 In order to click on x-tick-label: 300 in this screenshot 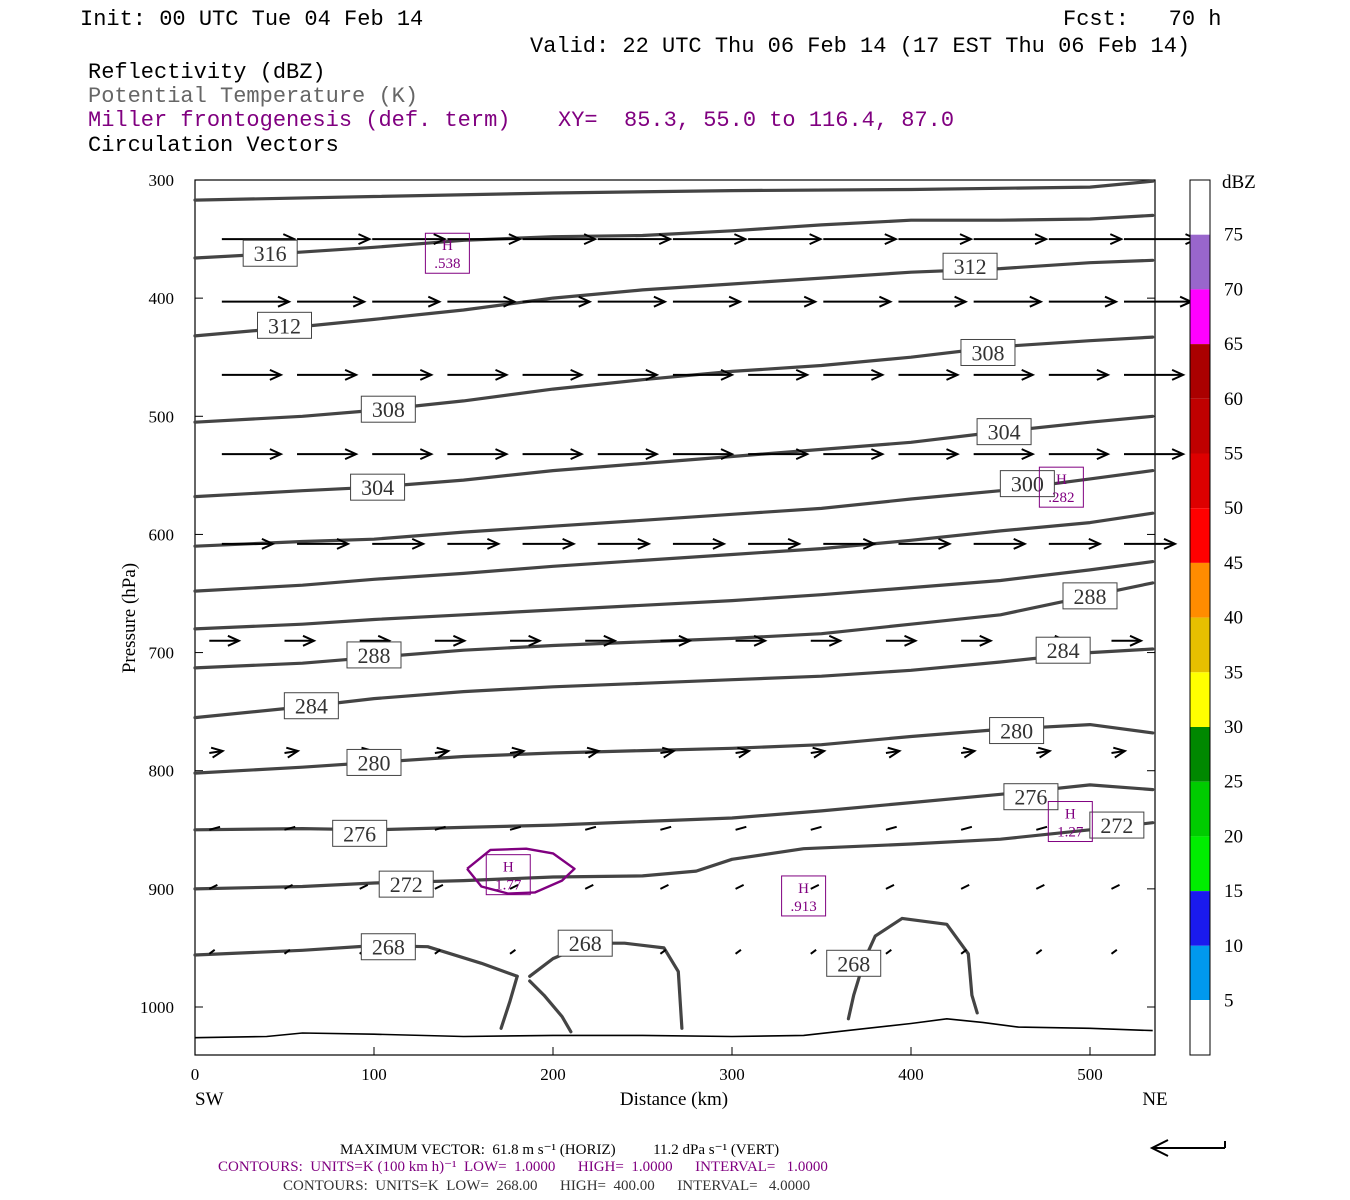, I will do `click(732, 1074)`.